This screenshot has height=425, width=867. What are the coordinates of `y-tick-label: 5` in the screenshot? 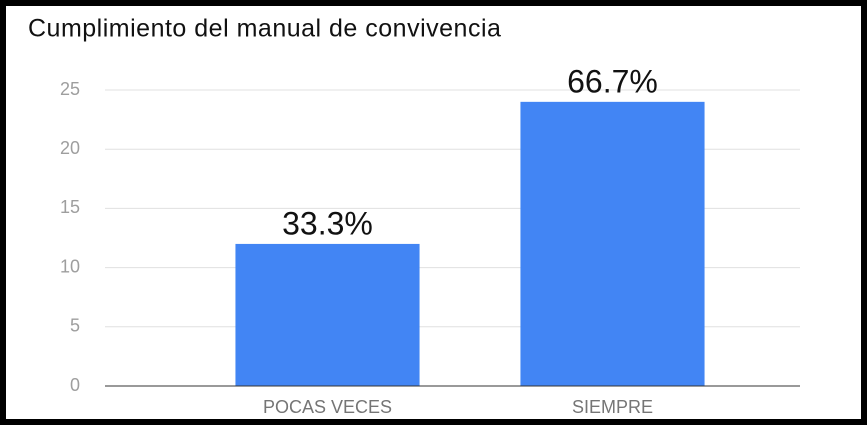 It's located at (75, 326).